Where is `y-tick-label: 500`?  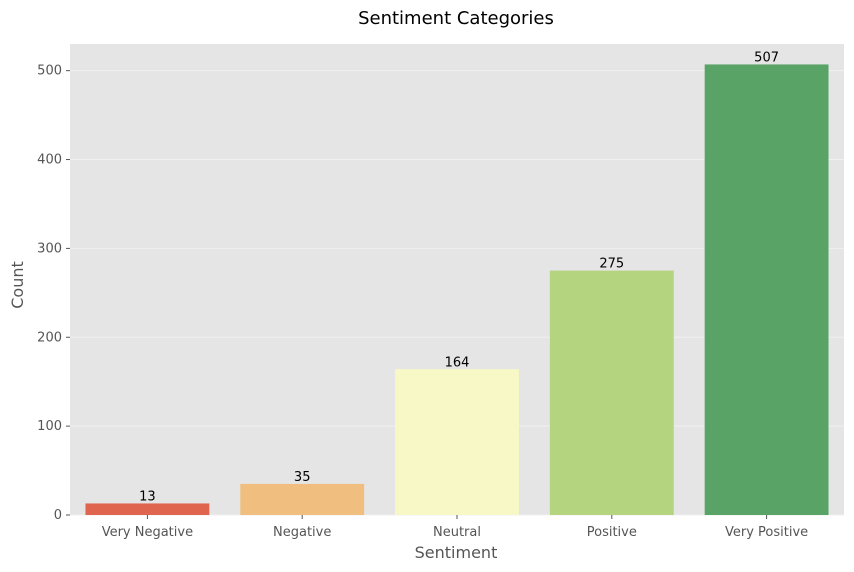
y-tick-label: 500 is located at coordinates (49, 71).